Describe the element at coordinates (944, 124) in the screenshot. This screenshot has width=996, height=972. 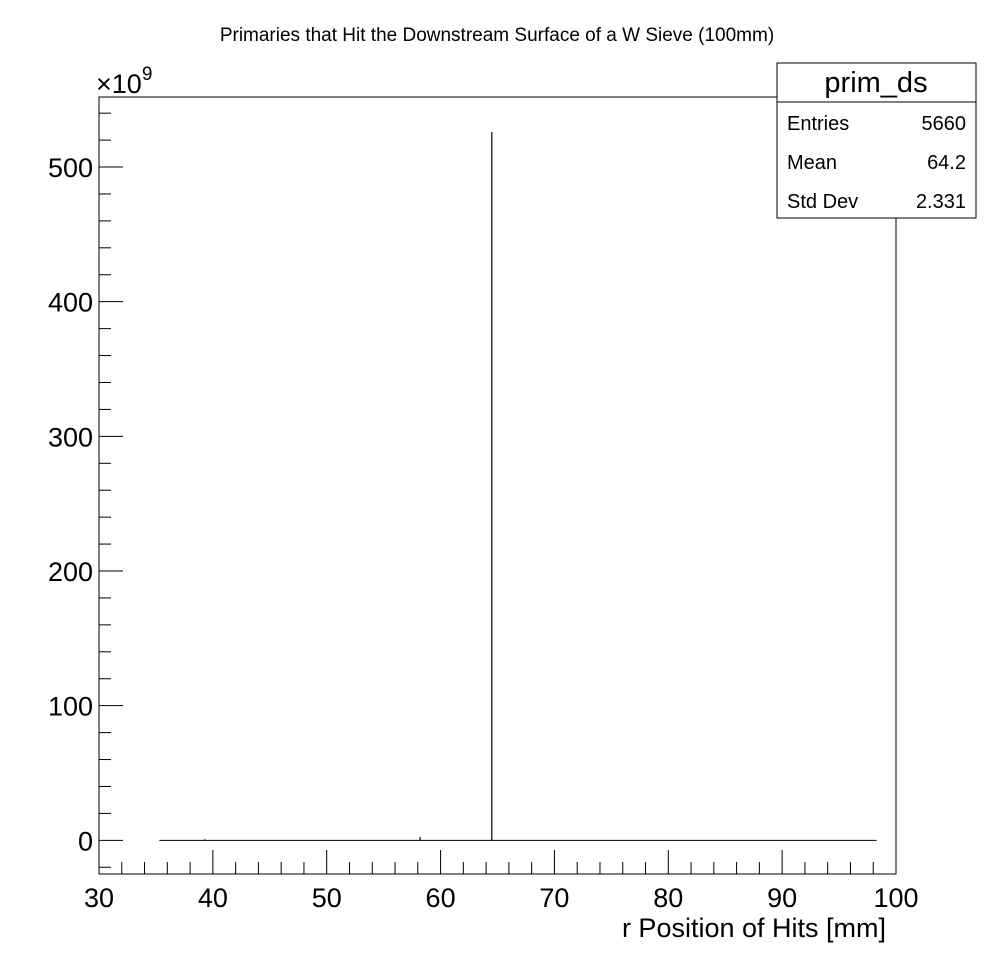
I see `stat-entries-value: 5660` at that location.